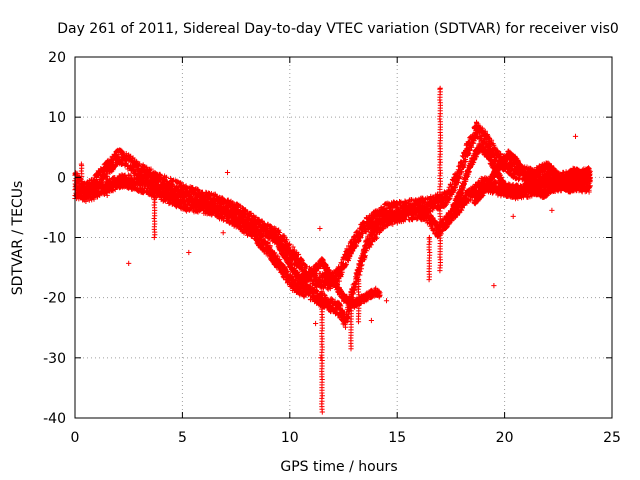  What do you see at coordinates (18, 238) in the screenshot?
I see `y-axis-label: SDTVAR / TECUs` at bounding box center [18, 238].